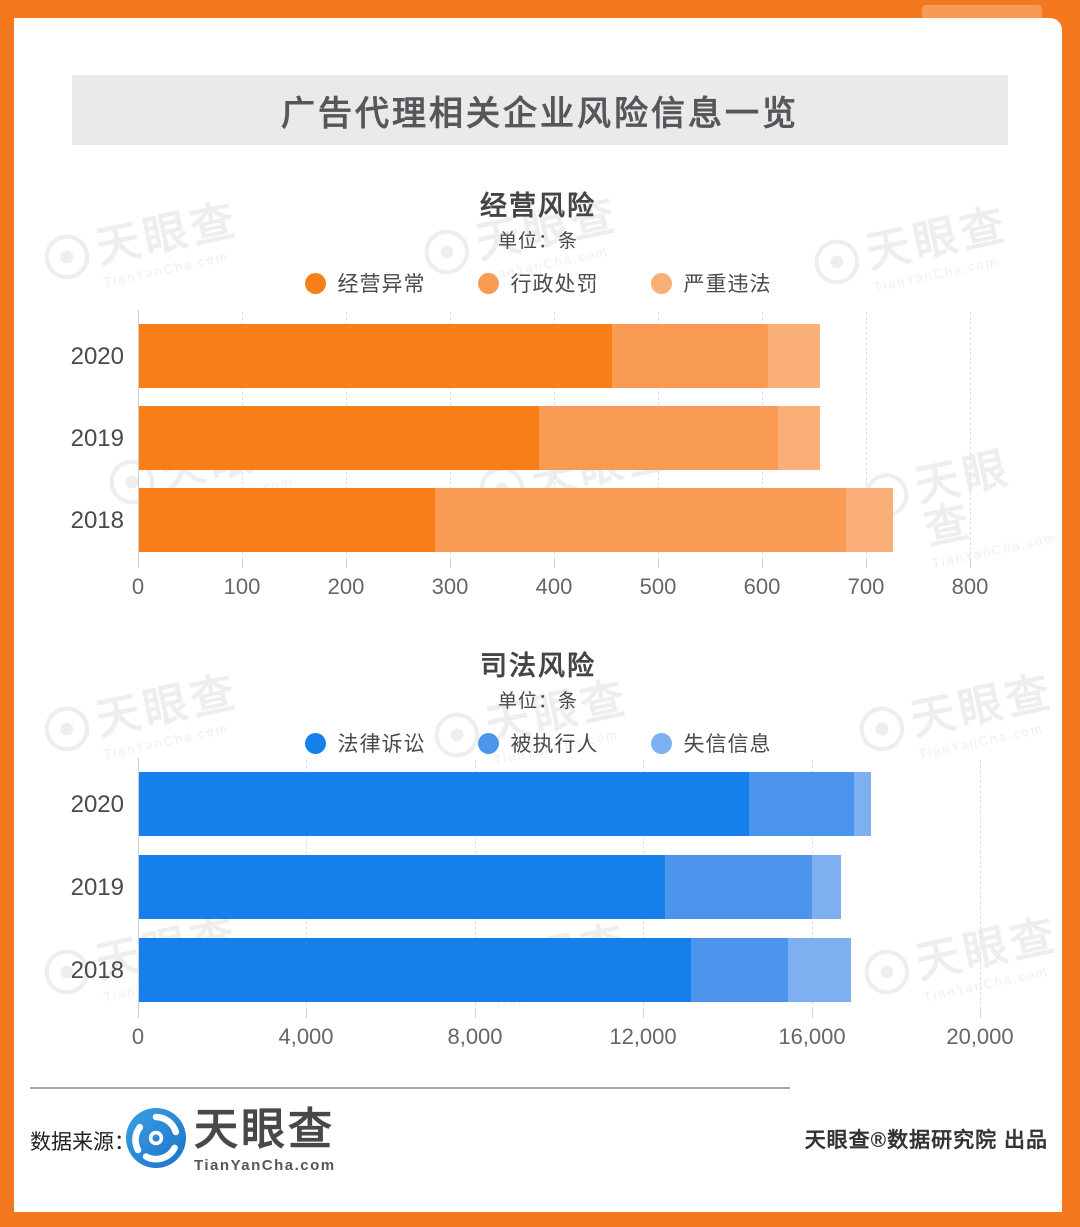 The height and width of the screenshot is (1227, 1080). I want to click on legend-item: 被执行人, so click(538, 743).